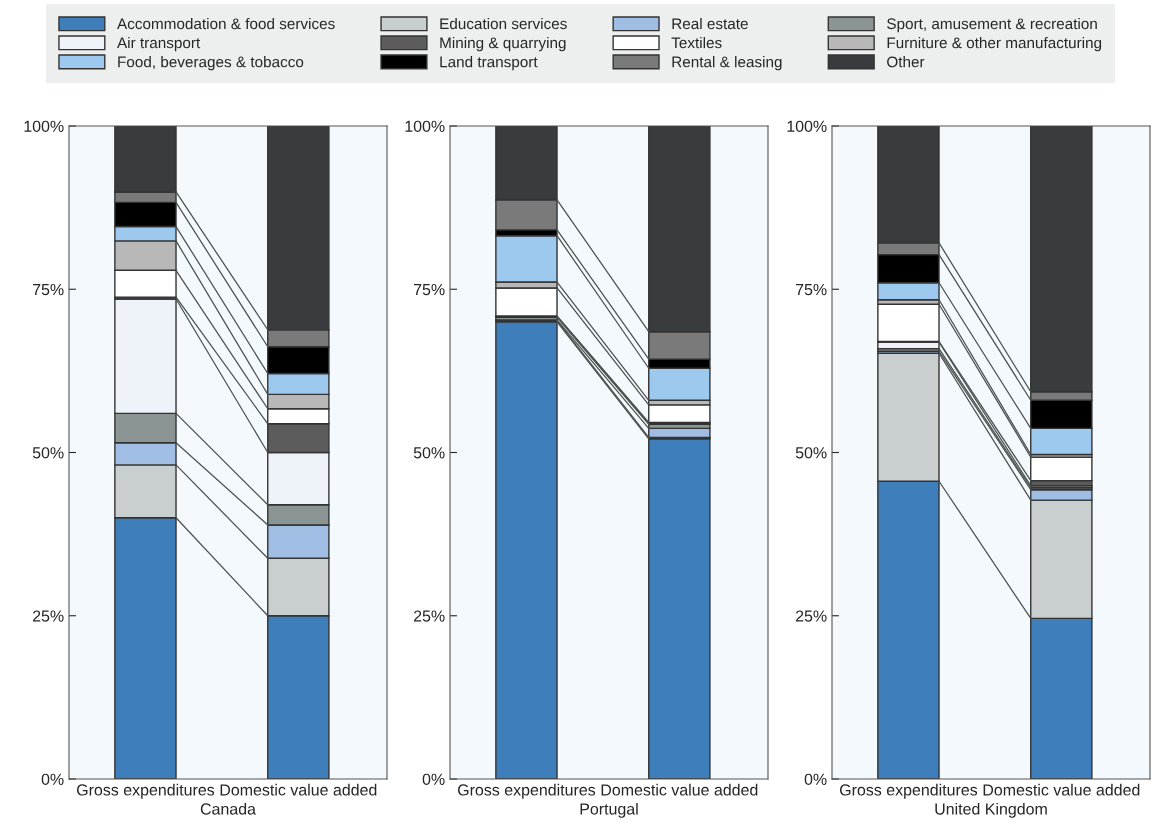 This screenshot has width=1161, height=834. Describe the element at coordinates (228, 808) in the screenshot. I see `x-axis-title: Canada` at that location.